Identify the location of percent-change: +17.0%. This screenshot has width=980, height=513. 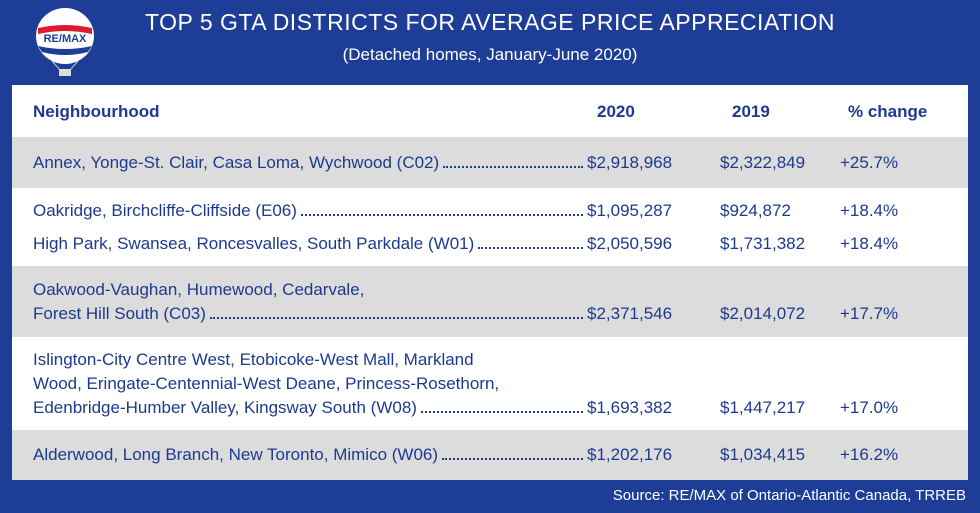
(869, 407).